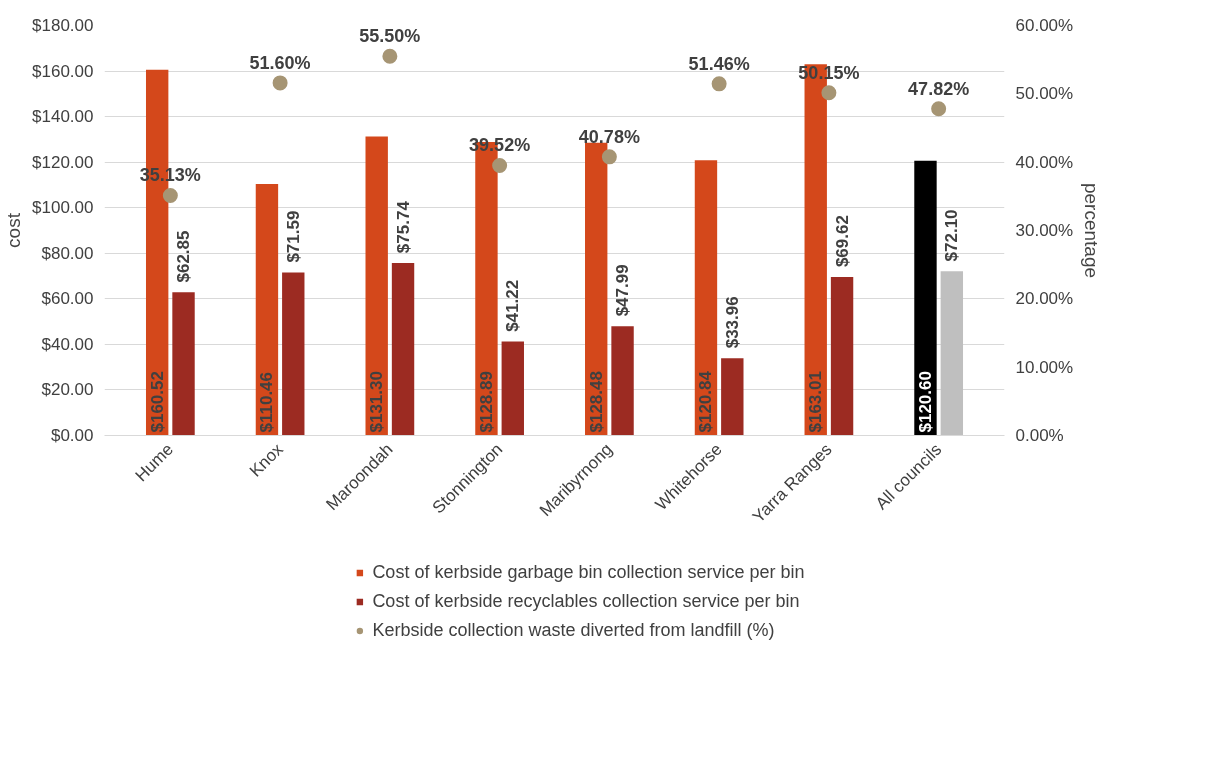 This screenshot has width=1213, height=762. I want to click on legend-label: Kerbside collection waste diverted from landfill (%), so click(573, 630).